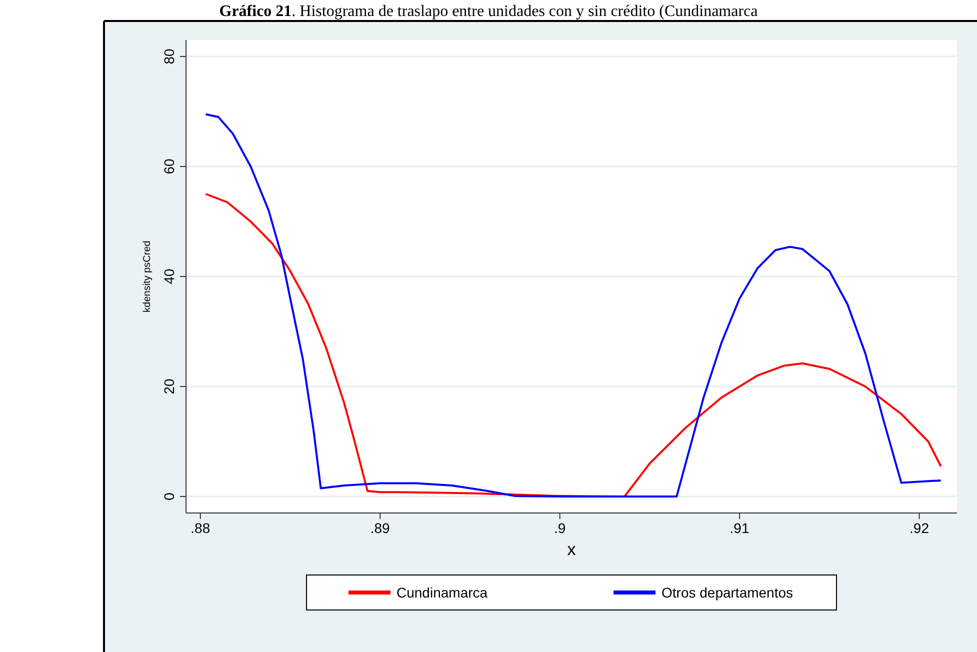 This screenshot has height=652, width=977. Describe the element at coordinates (147, 276) in the screenshot. I see `y-axis-title: kdensity psCred` at that location.